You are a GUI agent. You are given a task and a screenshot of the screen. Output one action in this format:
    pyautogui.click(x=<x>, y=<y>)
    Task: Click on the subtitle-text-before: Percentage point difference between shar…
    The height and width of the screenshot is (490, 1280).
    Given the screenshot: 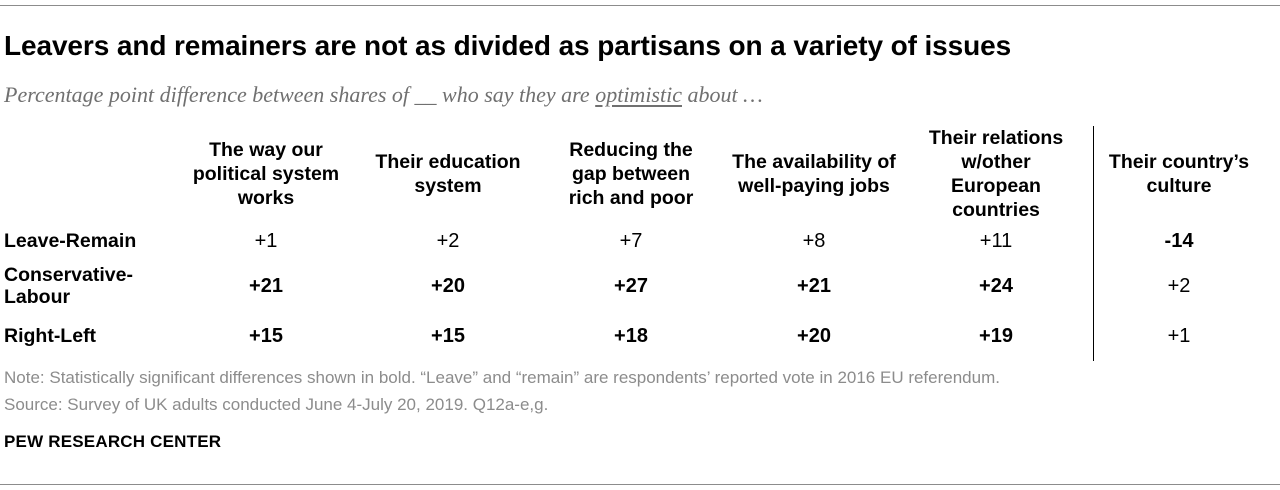 What is the action you would take?
    pyautogui.click(x=300, y=94)
    